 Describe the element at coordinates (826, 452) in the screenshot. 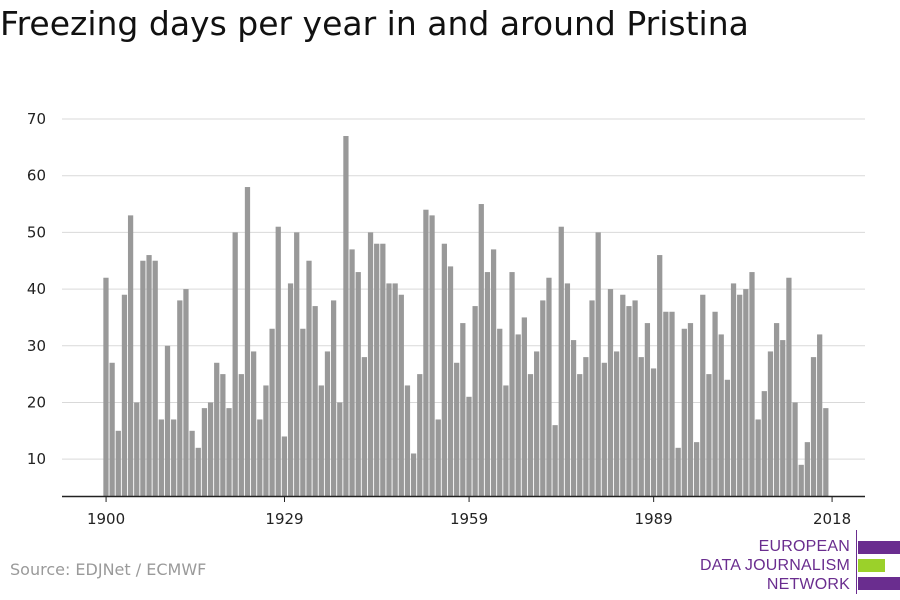

I see `bar-2017` at that location.